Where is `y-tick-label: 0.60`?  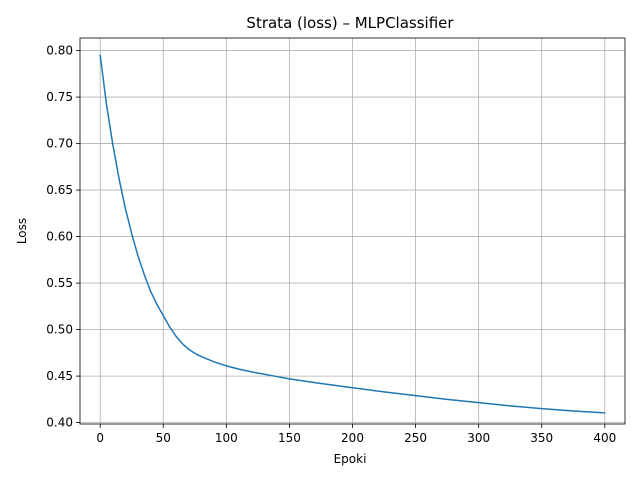 y-tick-label: 0.60 is located at coordinates (59, 237).